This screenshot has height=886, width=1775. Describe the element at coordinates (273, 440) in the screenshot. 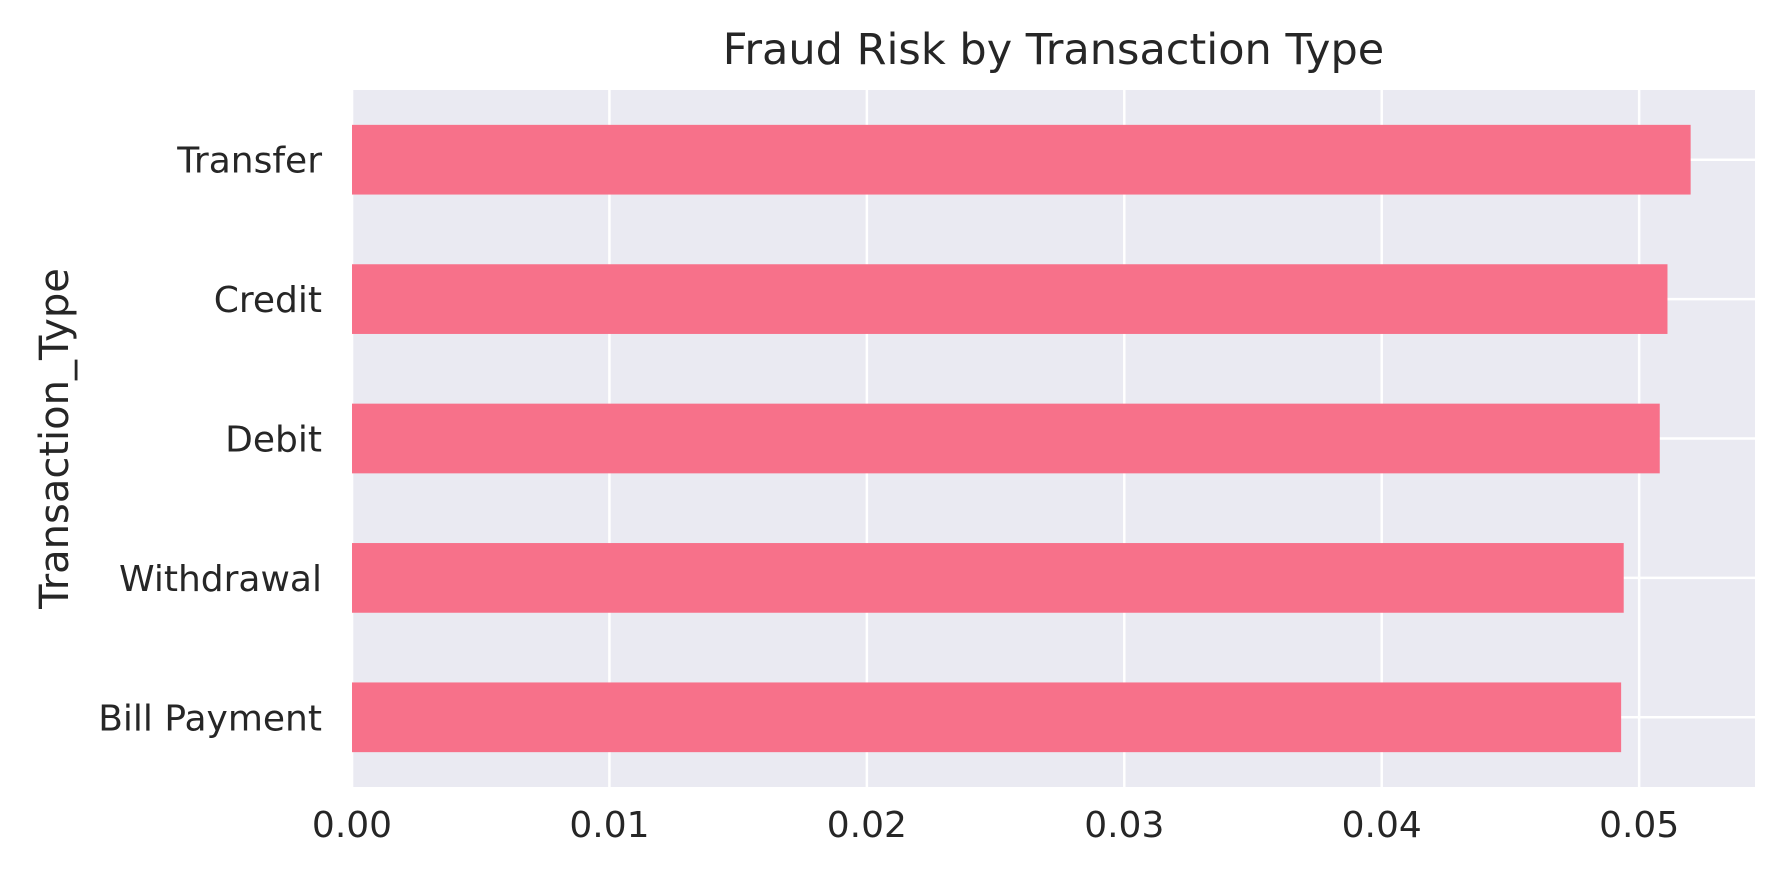

I see `y-tick-label: Debit` at that location.